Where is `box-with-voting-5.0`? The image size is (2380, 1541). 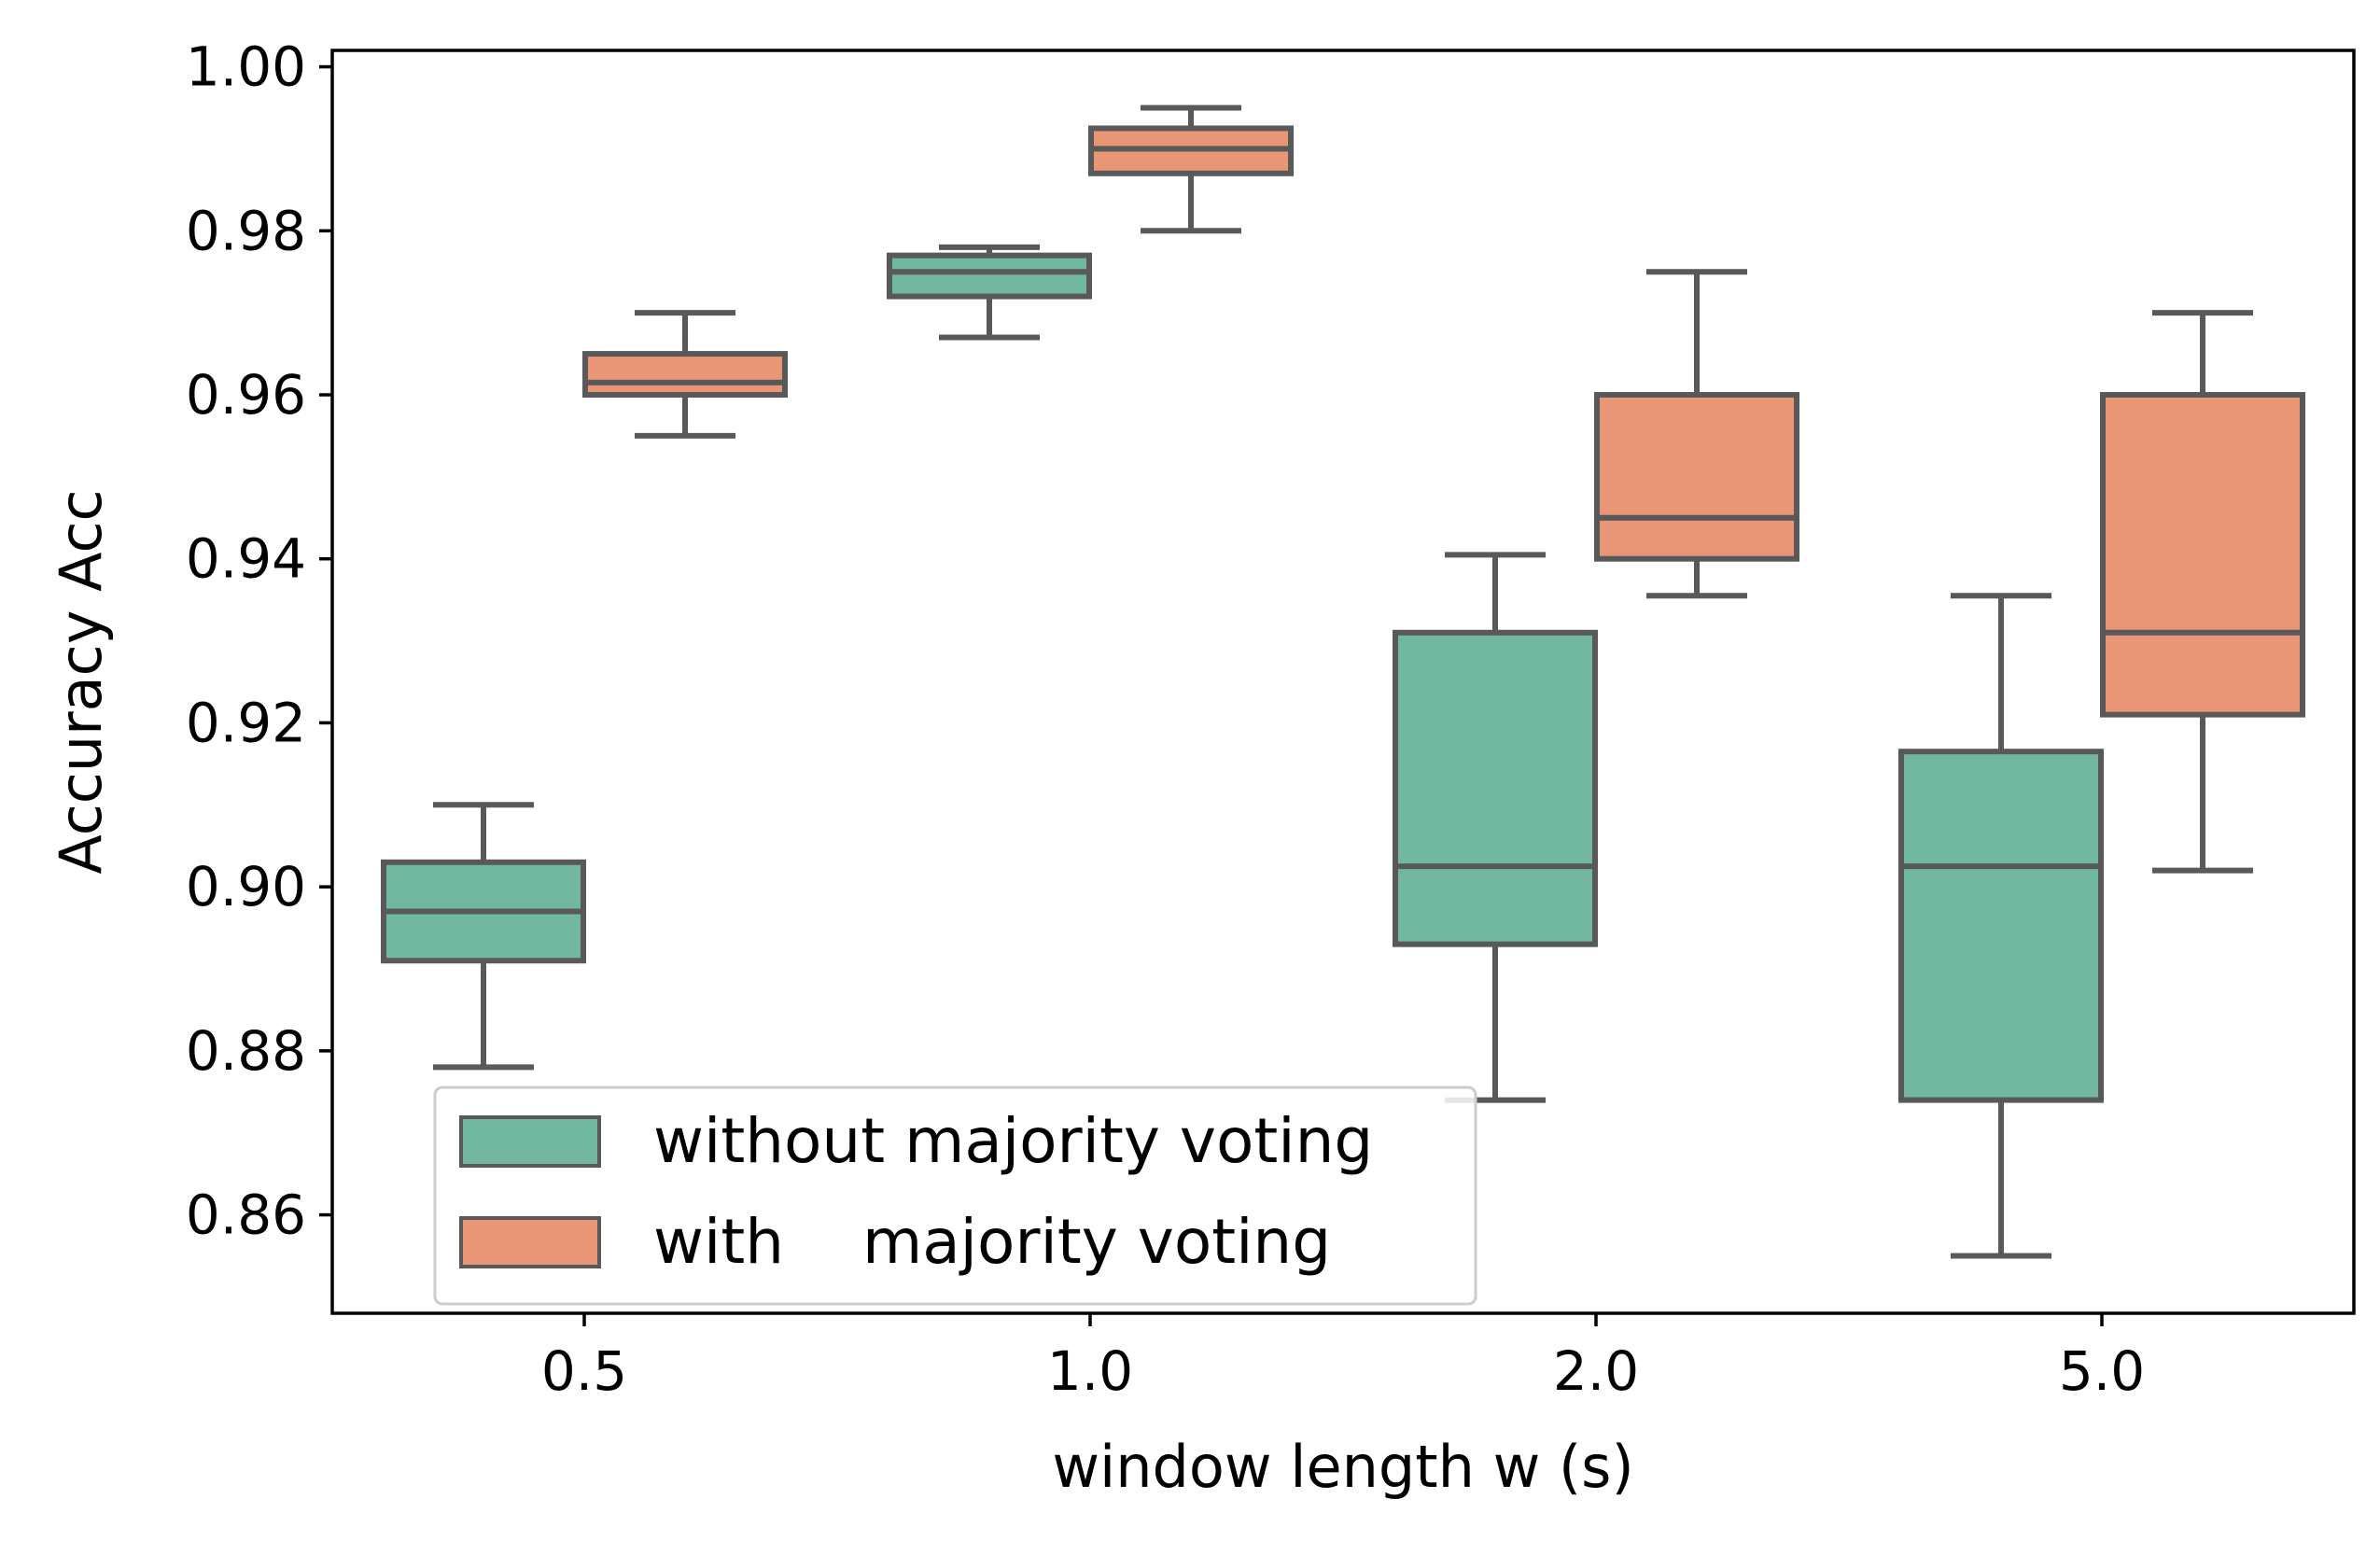 box-with-voting-5.0 is located at coordinates (2202, 592).